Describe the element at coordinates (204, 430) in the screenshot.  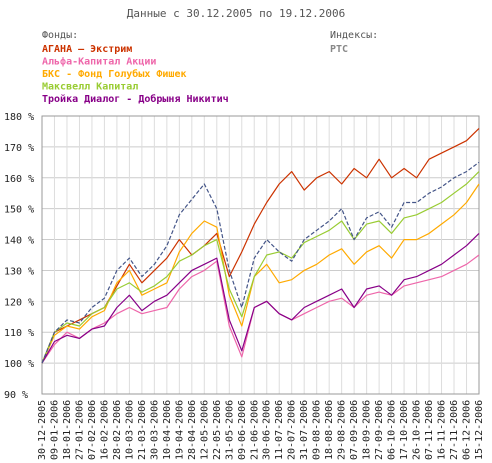
I see `x-tick-label: 12-05-2006` at that location.